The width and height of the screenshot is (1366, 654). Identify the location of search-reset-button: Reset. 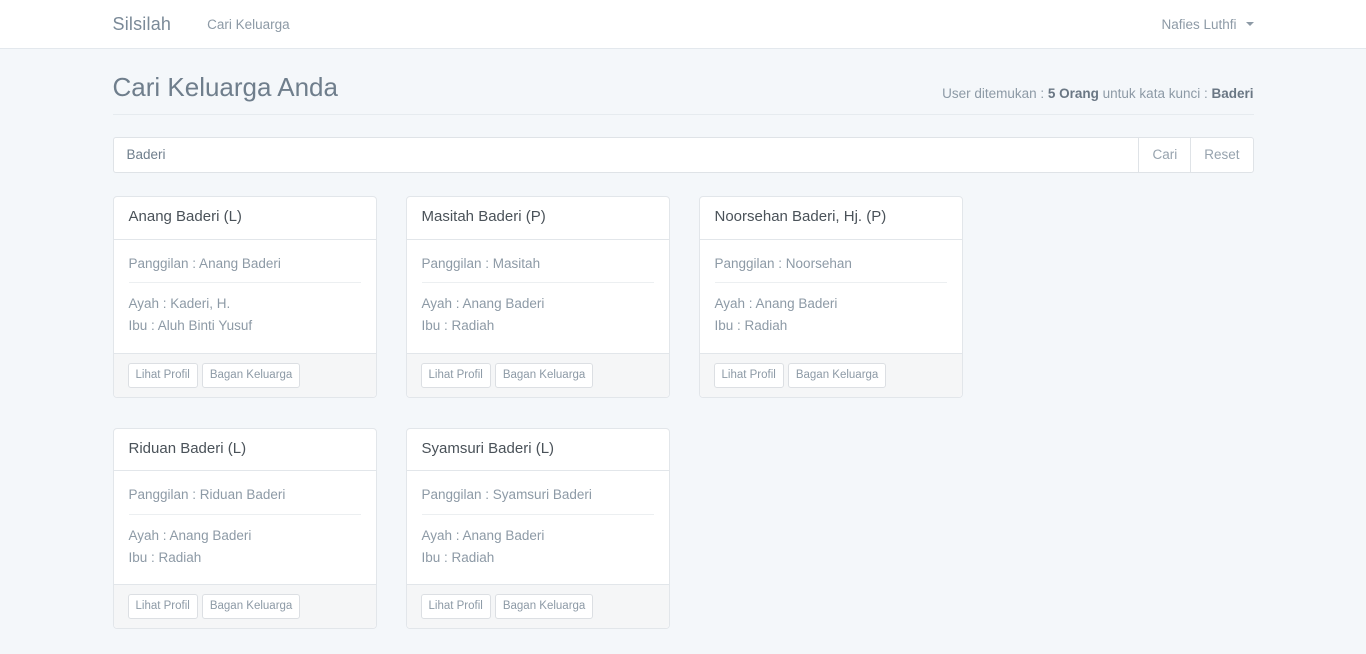
(1222, 154).